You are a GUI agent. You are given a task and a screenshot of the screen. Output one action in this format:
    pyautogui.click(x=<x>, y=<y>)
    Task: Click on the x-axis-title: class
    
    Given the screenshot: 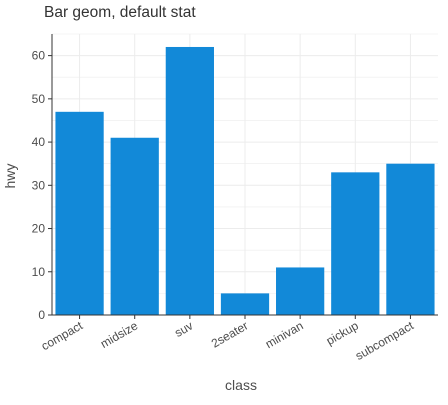 What is the action you would take?
    pyautogui.click(x=241, y=385)
    